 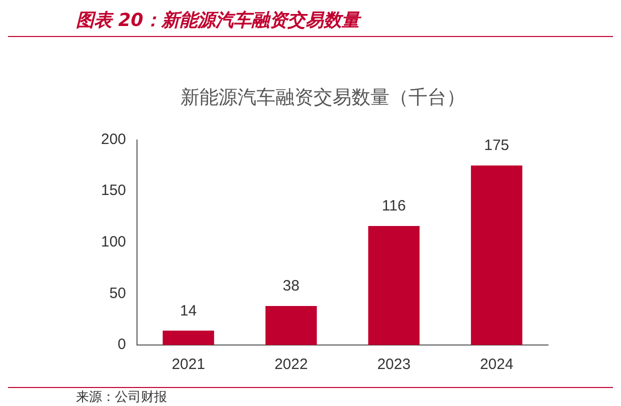 What do you see at coordinates (394, 206) in the screenshot?
I see `data-label: 116` at bounding box center [394, 206].